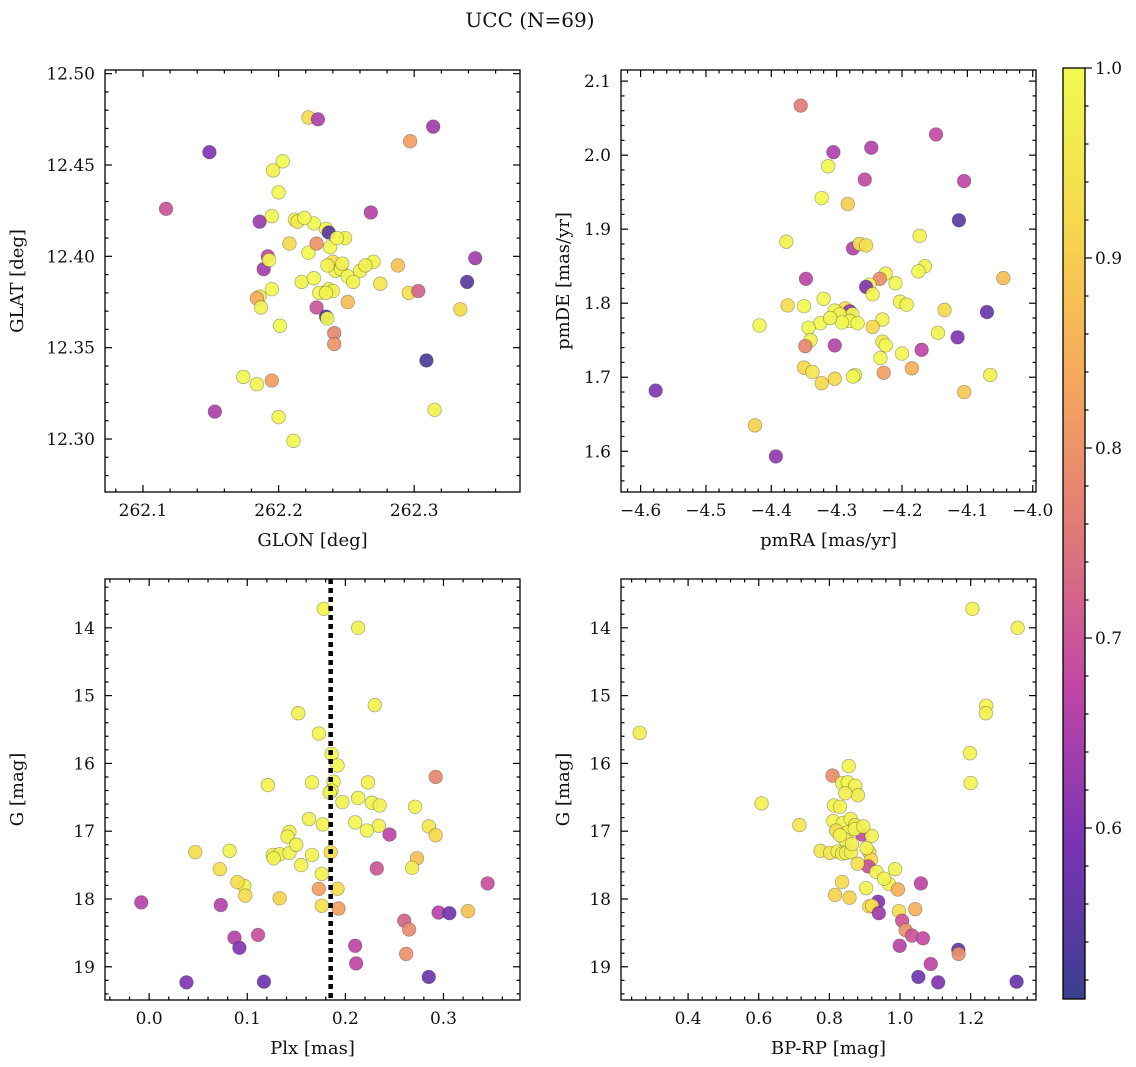  Describe the element at coordinates (314, 795) in the screenshot. I see `points-plx-g` at that location.